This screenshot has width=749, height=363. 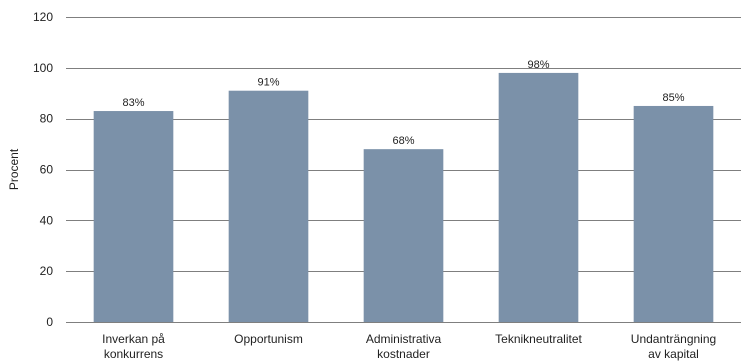 What do you see at coordinates (538, 339) in the screenshot?
I see `x-category-label: Teknikneutralitet` at bounding box center [538, 339].